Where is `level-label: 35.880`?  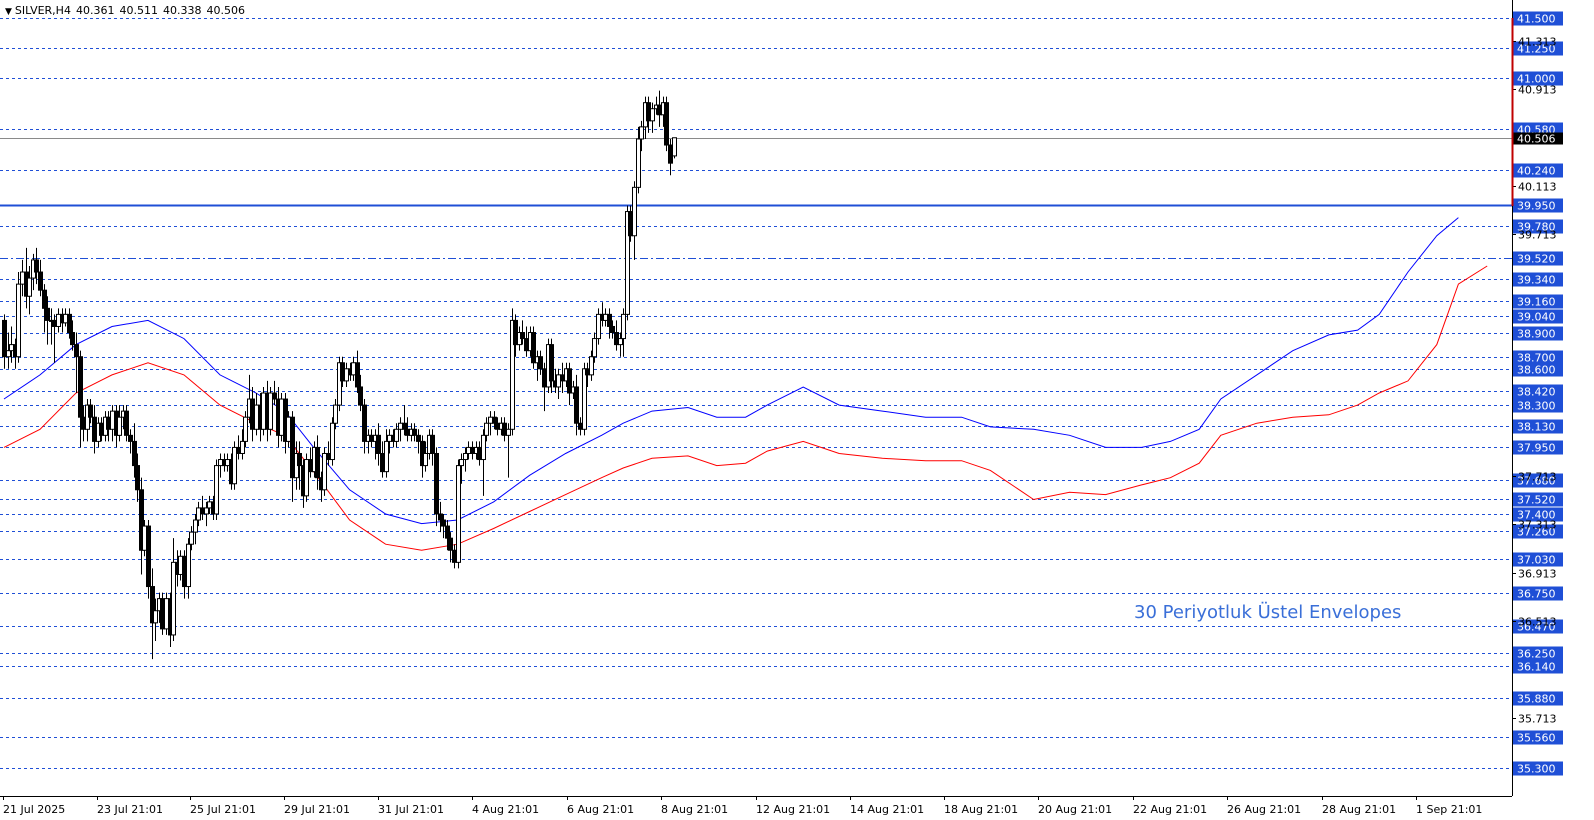
level-label: 35.880 is located at coordinates (1536, 699).